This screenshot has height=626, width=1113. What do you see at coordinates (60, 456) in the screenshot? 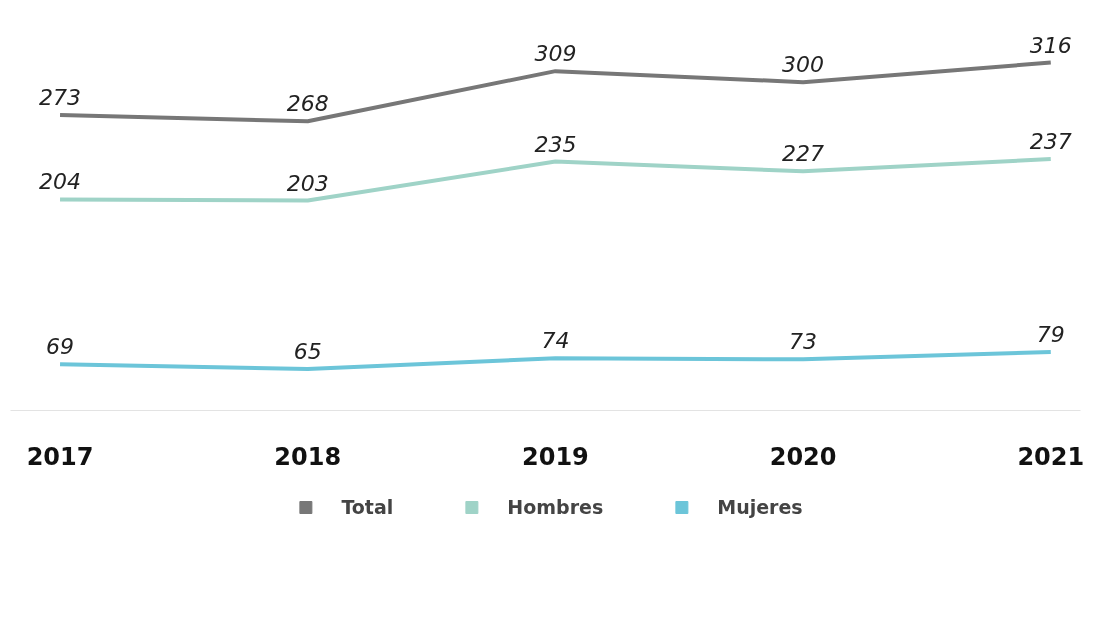
I see `x-tick-label: 2017` at bounding box center [60, 456].